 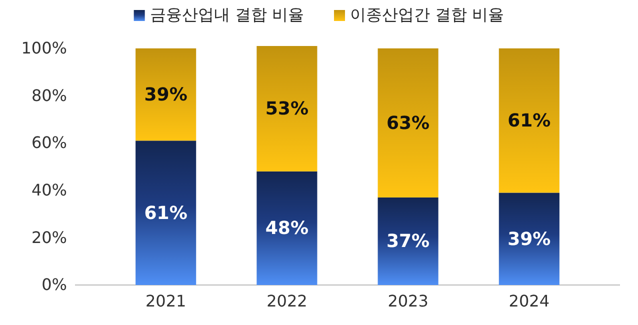 What do you see at coordinates (408, 300) in the screenshot?
I see `x-tick-label: 2023` at bounding box center [408, 300].